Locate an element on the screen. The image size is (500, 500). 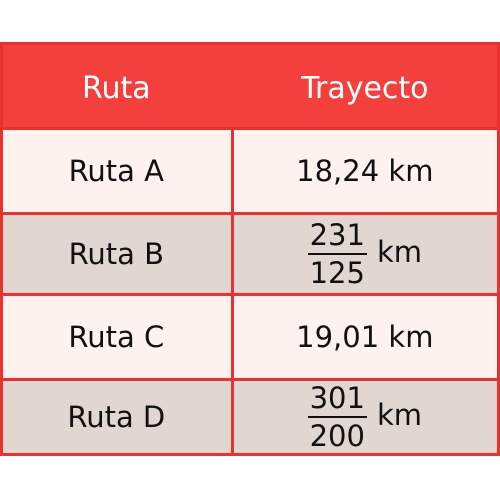
distance-fraction: 231 125 is located at coordinates (337, 253).